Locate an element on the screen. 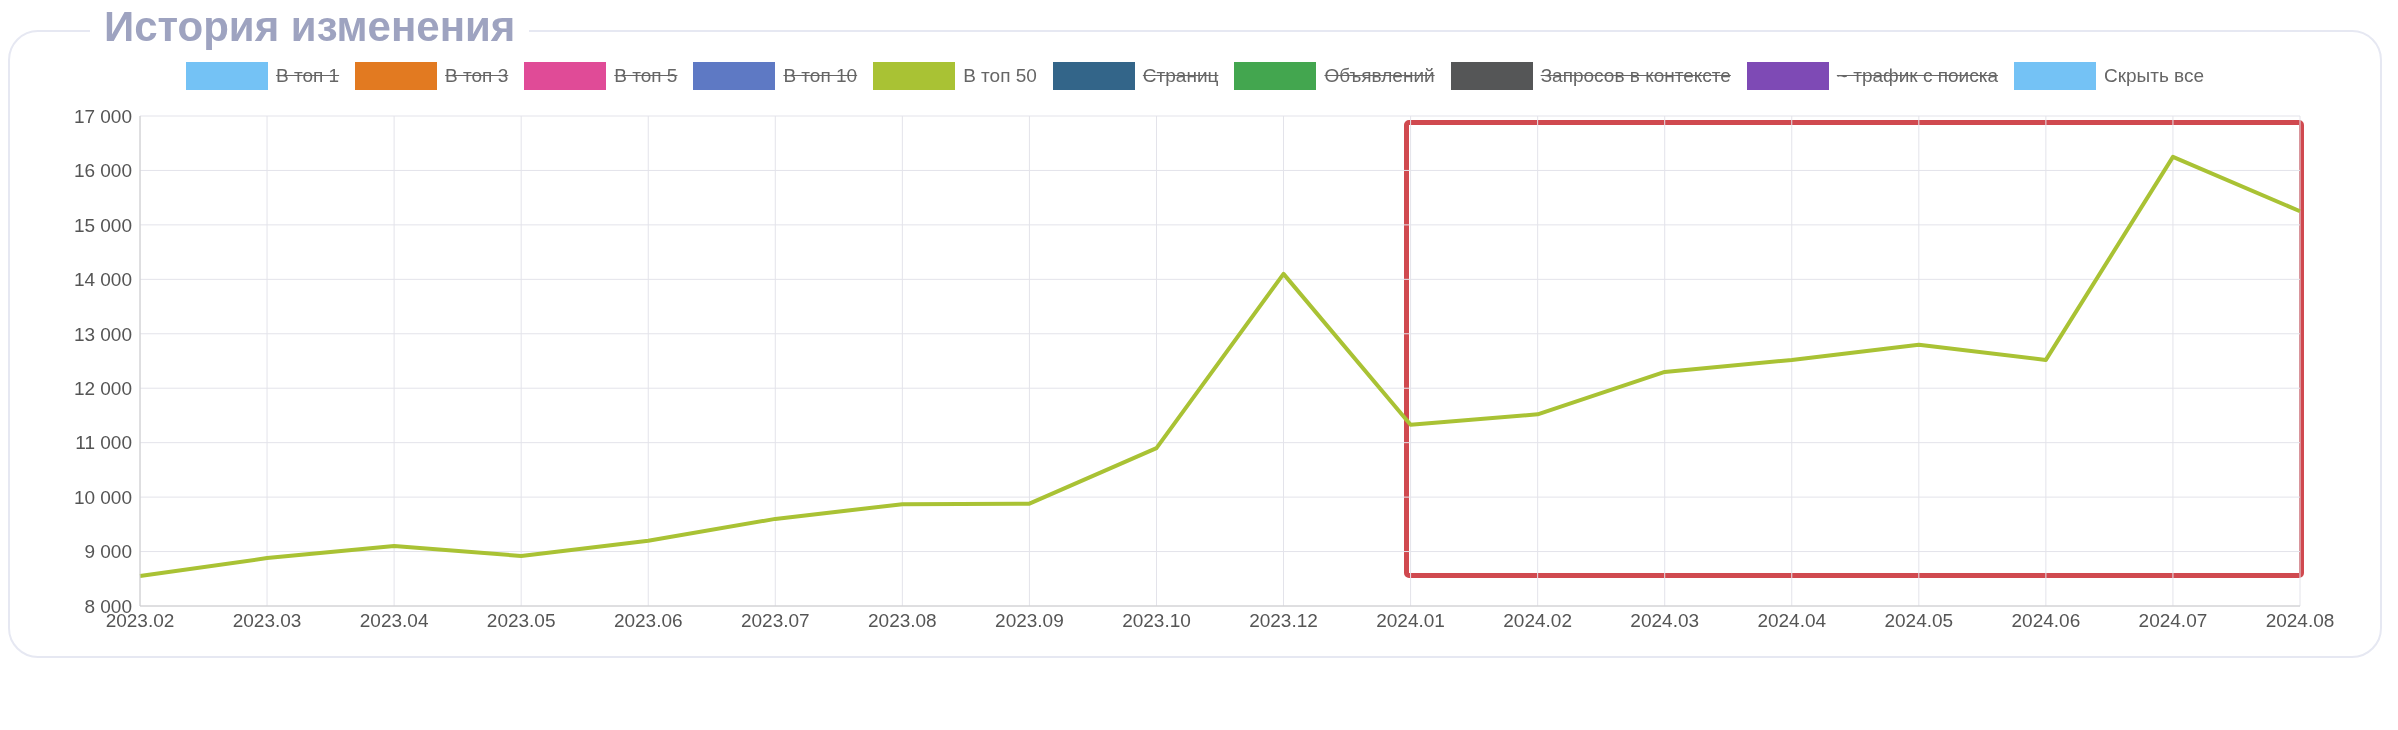  x-tick-label: 2024.04 is located at coordinates (1792, 621).